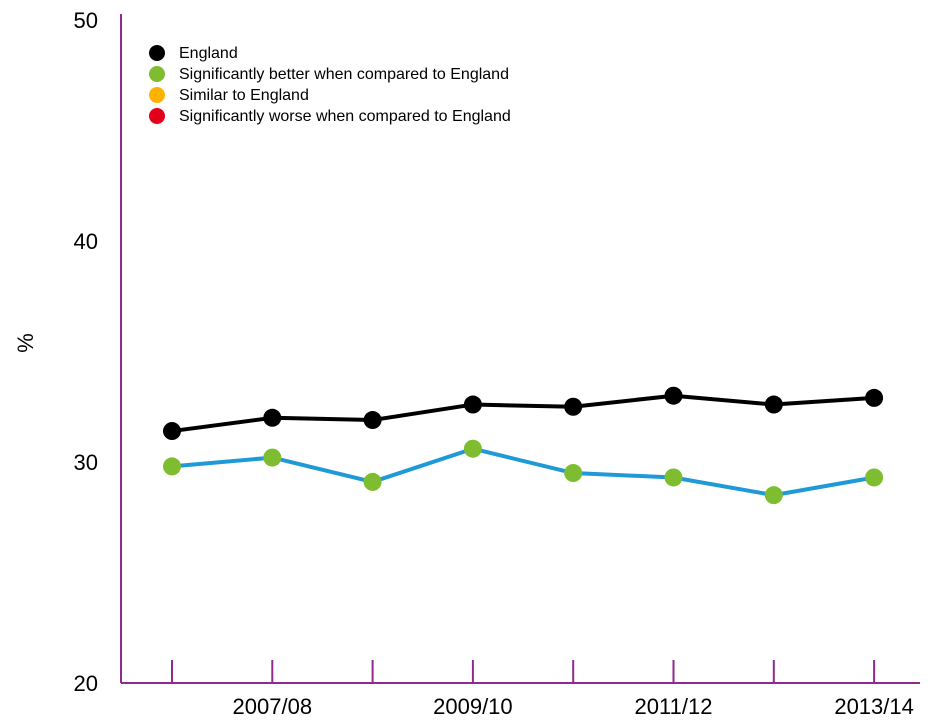 The image size is (937, 723). I want to click on x-tick-label: 2009/10, so click(473, 706).